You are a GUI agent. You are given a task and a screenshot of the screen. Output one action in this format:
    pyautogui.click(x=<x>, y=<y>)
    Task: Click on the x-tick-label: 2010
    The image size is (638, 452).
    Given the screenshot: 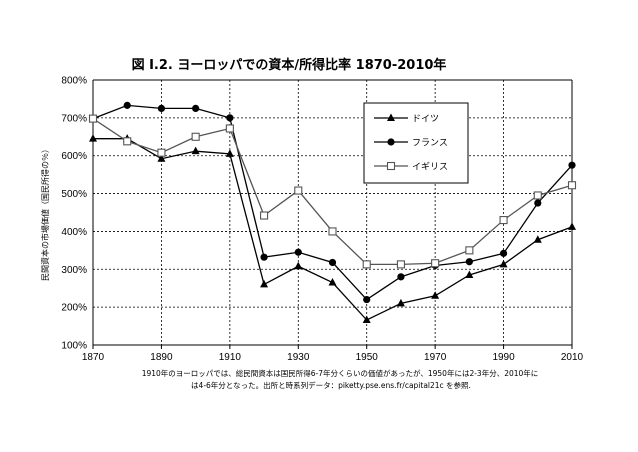 What is the action you would take?
    pyautogui.click(x=572, y=357)
    